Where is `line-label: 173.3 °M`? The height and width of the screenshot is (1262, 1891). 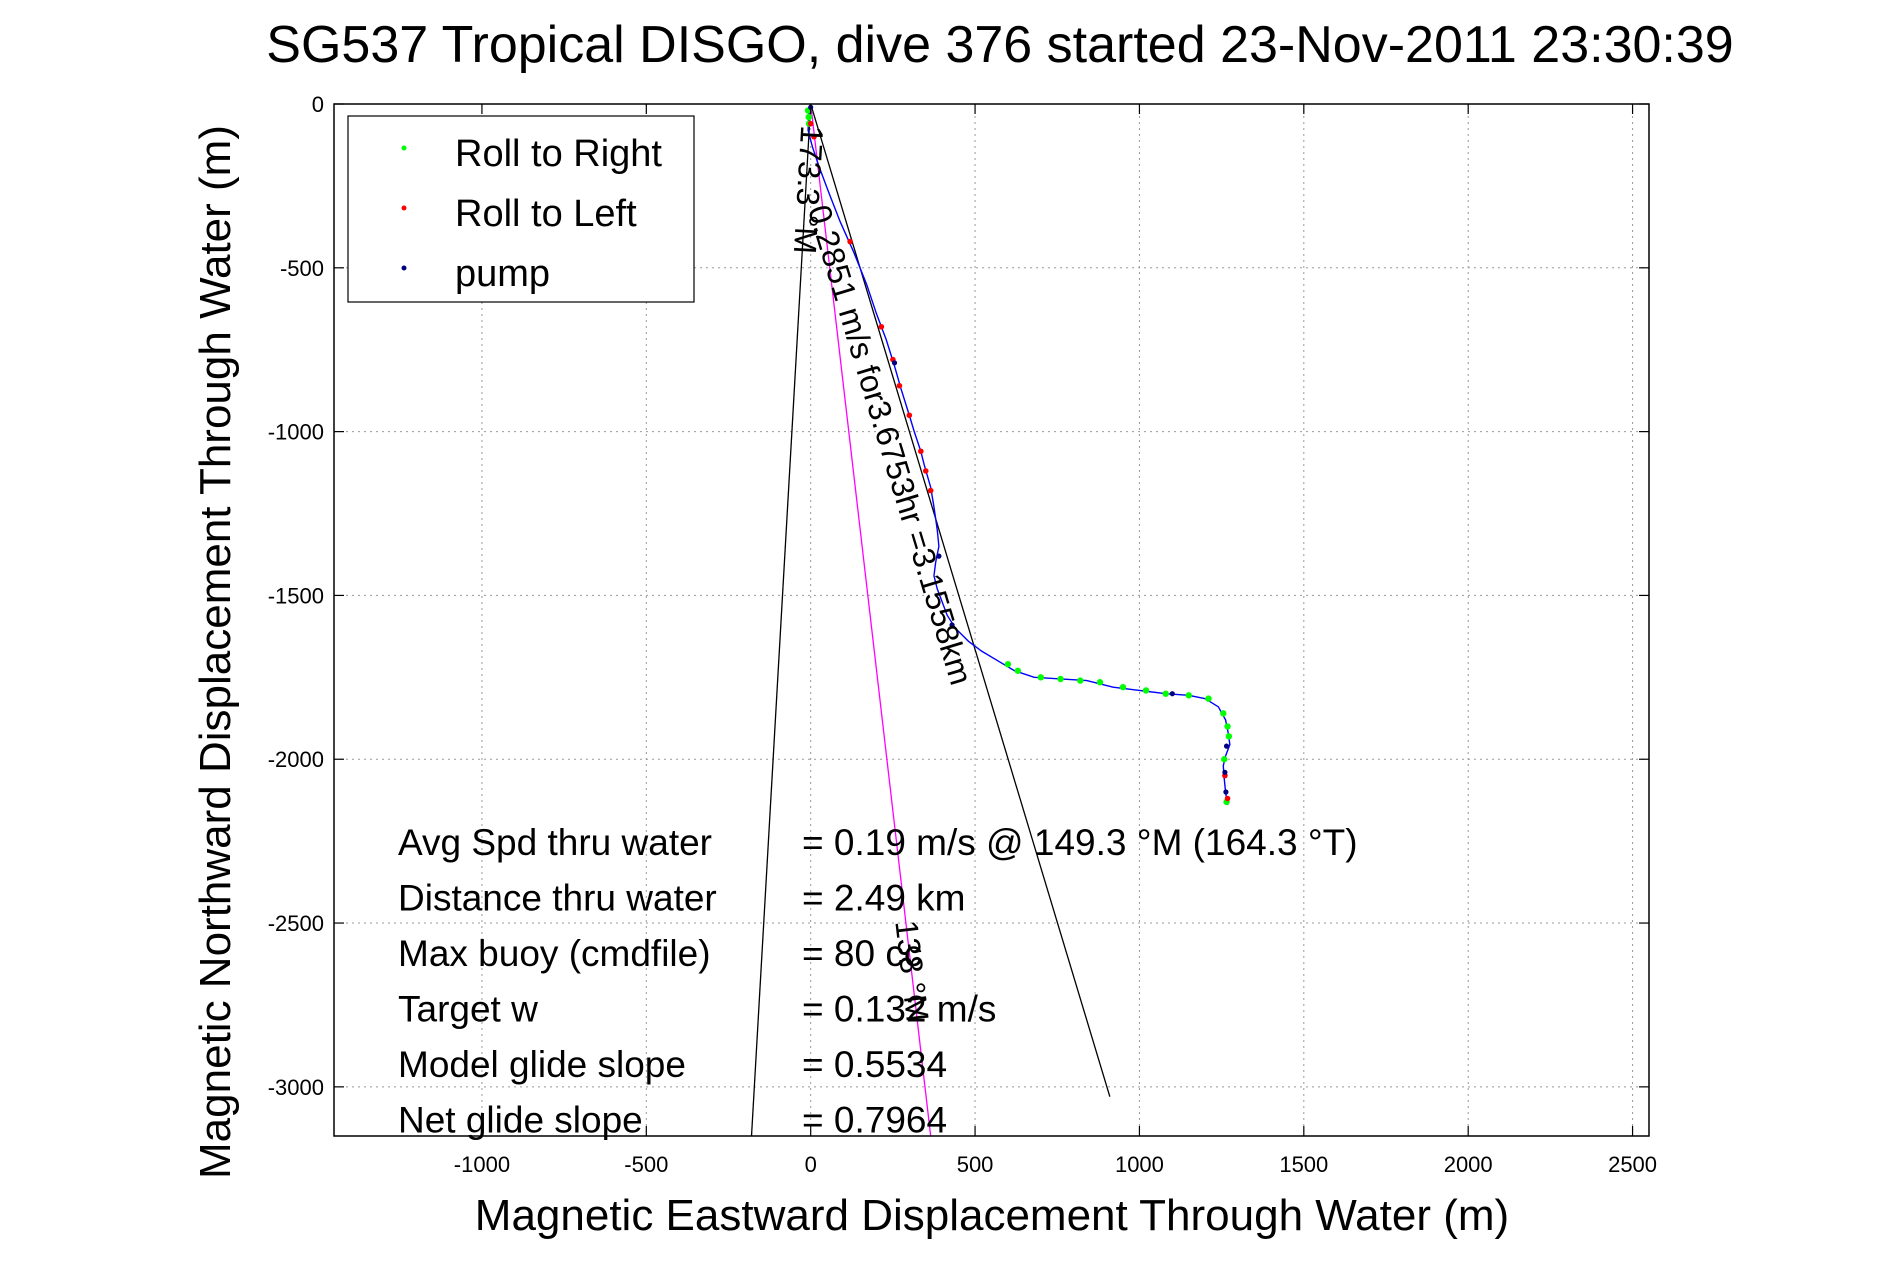 line-label: 173.3 °M is located at coordinates (808, 190).